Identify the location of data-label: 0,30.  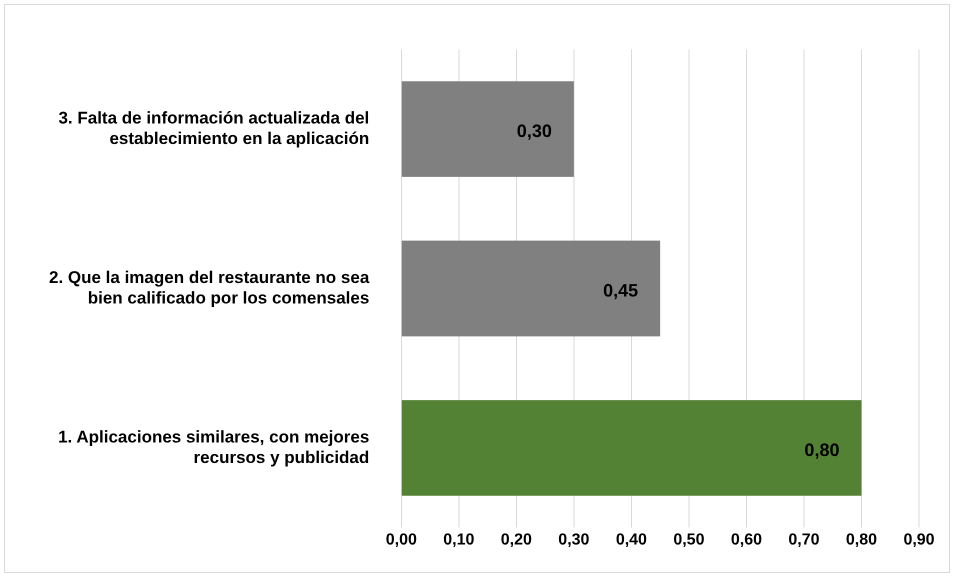
(534, 131).